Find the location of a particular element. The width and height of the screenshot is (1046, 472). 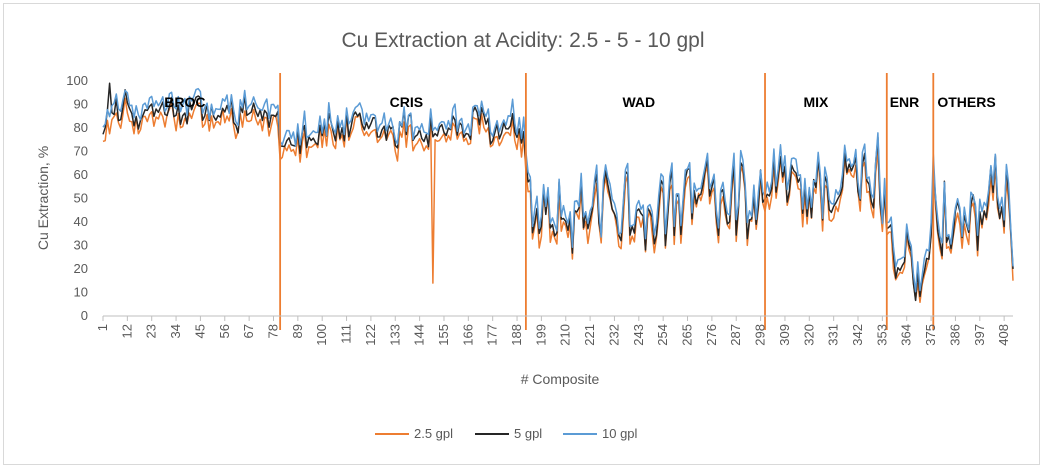

y-tick-label: 20 is located at coordinates (81, 268).